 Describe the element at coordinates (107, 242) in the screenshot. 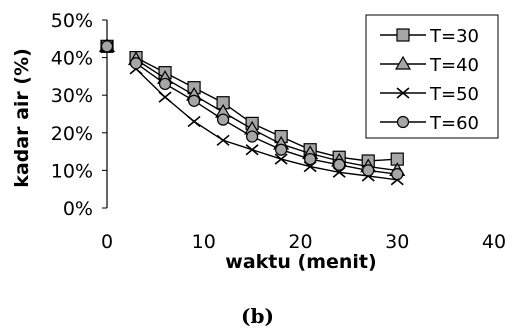

I see `x-tick-label: 0` at that location.